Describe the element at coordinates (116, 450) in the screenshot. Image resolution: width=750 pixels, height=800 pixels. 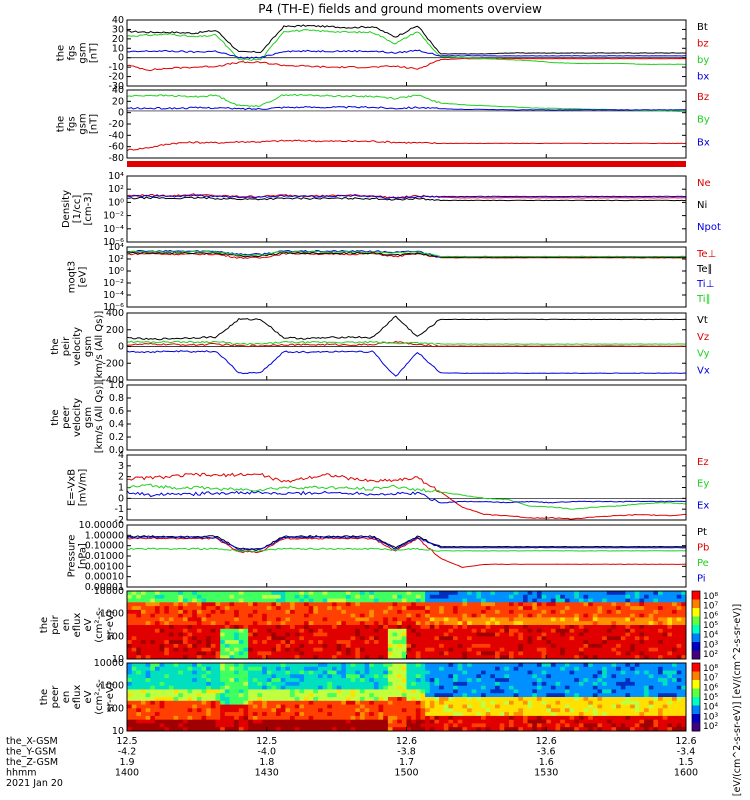
I see `ytick-label: 0.0` at that location.